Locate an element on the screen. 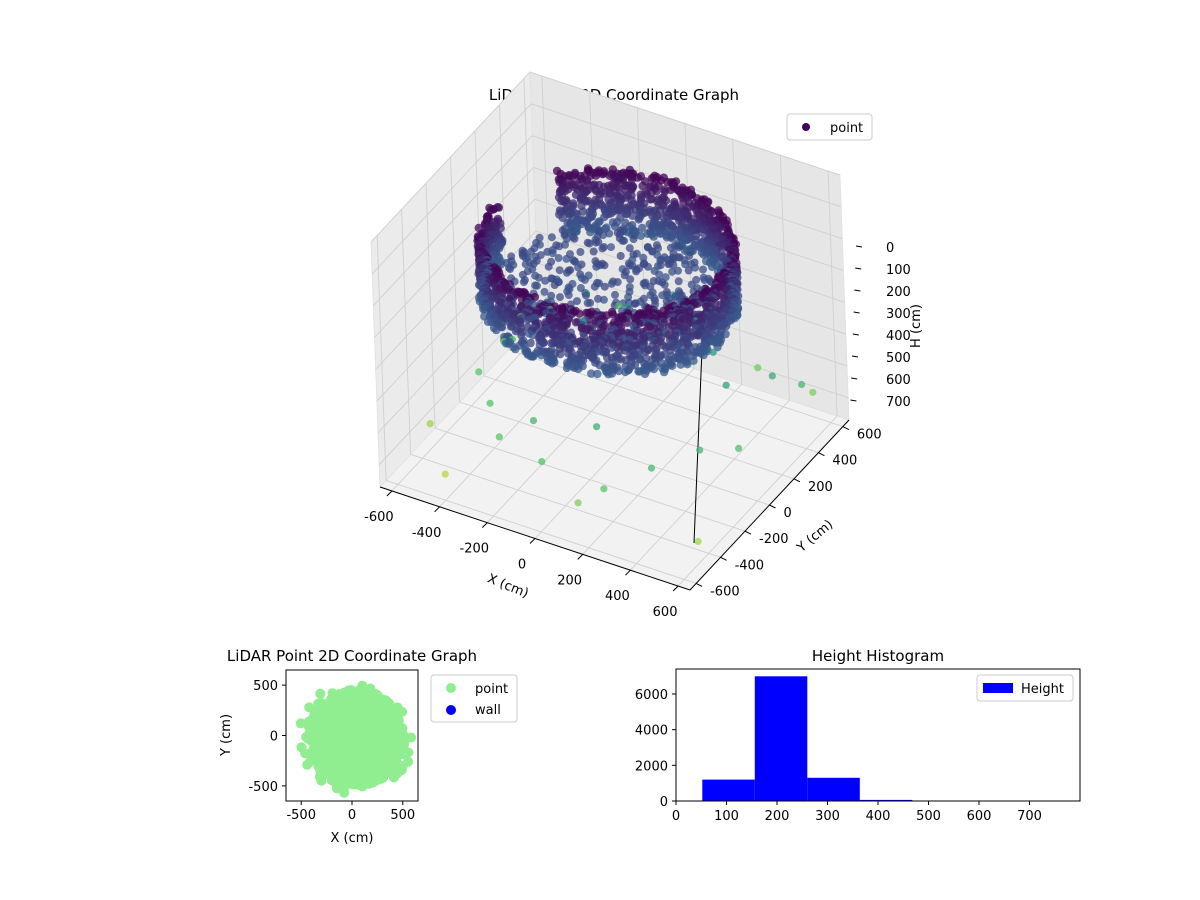 The width and height of the screenshot is (1200, 900). legend-label-height: Height is located at coordinates (1042, 689).